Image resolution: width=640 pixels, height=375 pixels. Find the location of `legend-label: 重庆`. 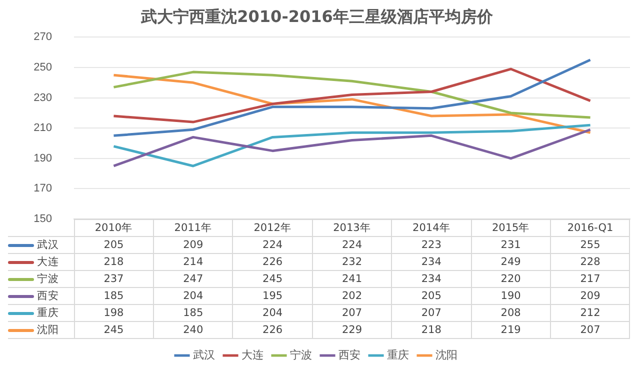

legend-label: 重庆 is located at coordinates (41, 313).